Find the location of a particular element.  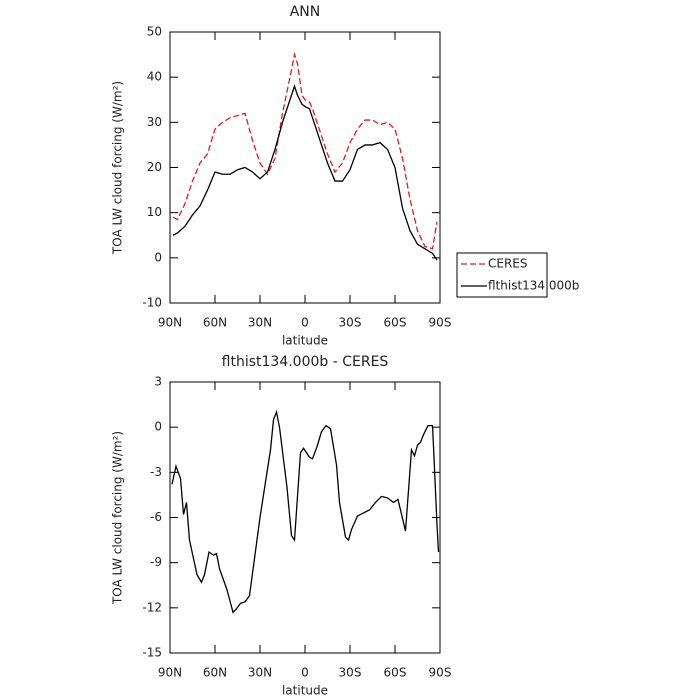

legend-label: CERES is located at coordinates (508, 264).